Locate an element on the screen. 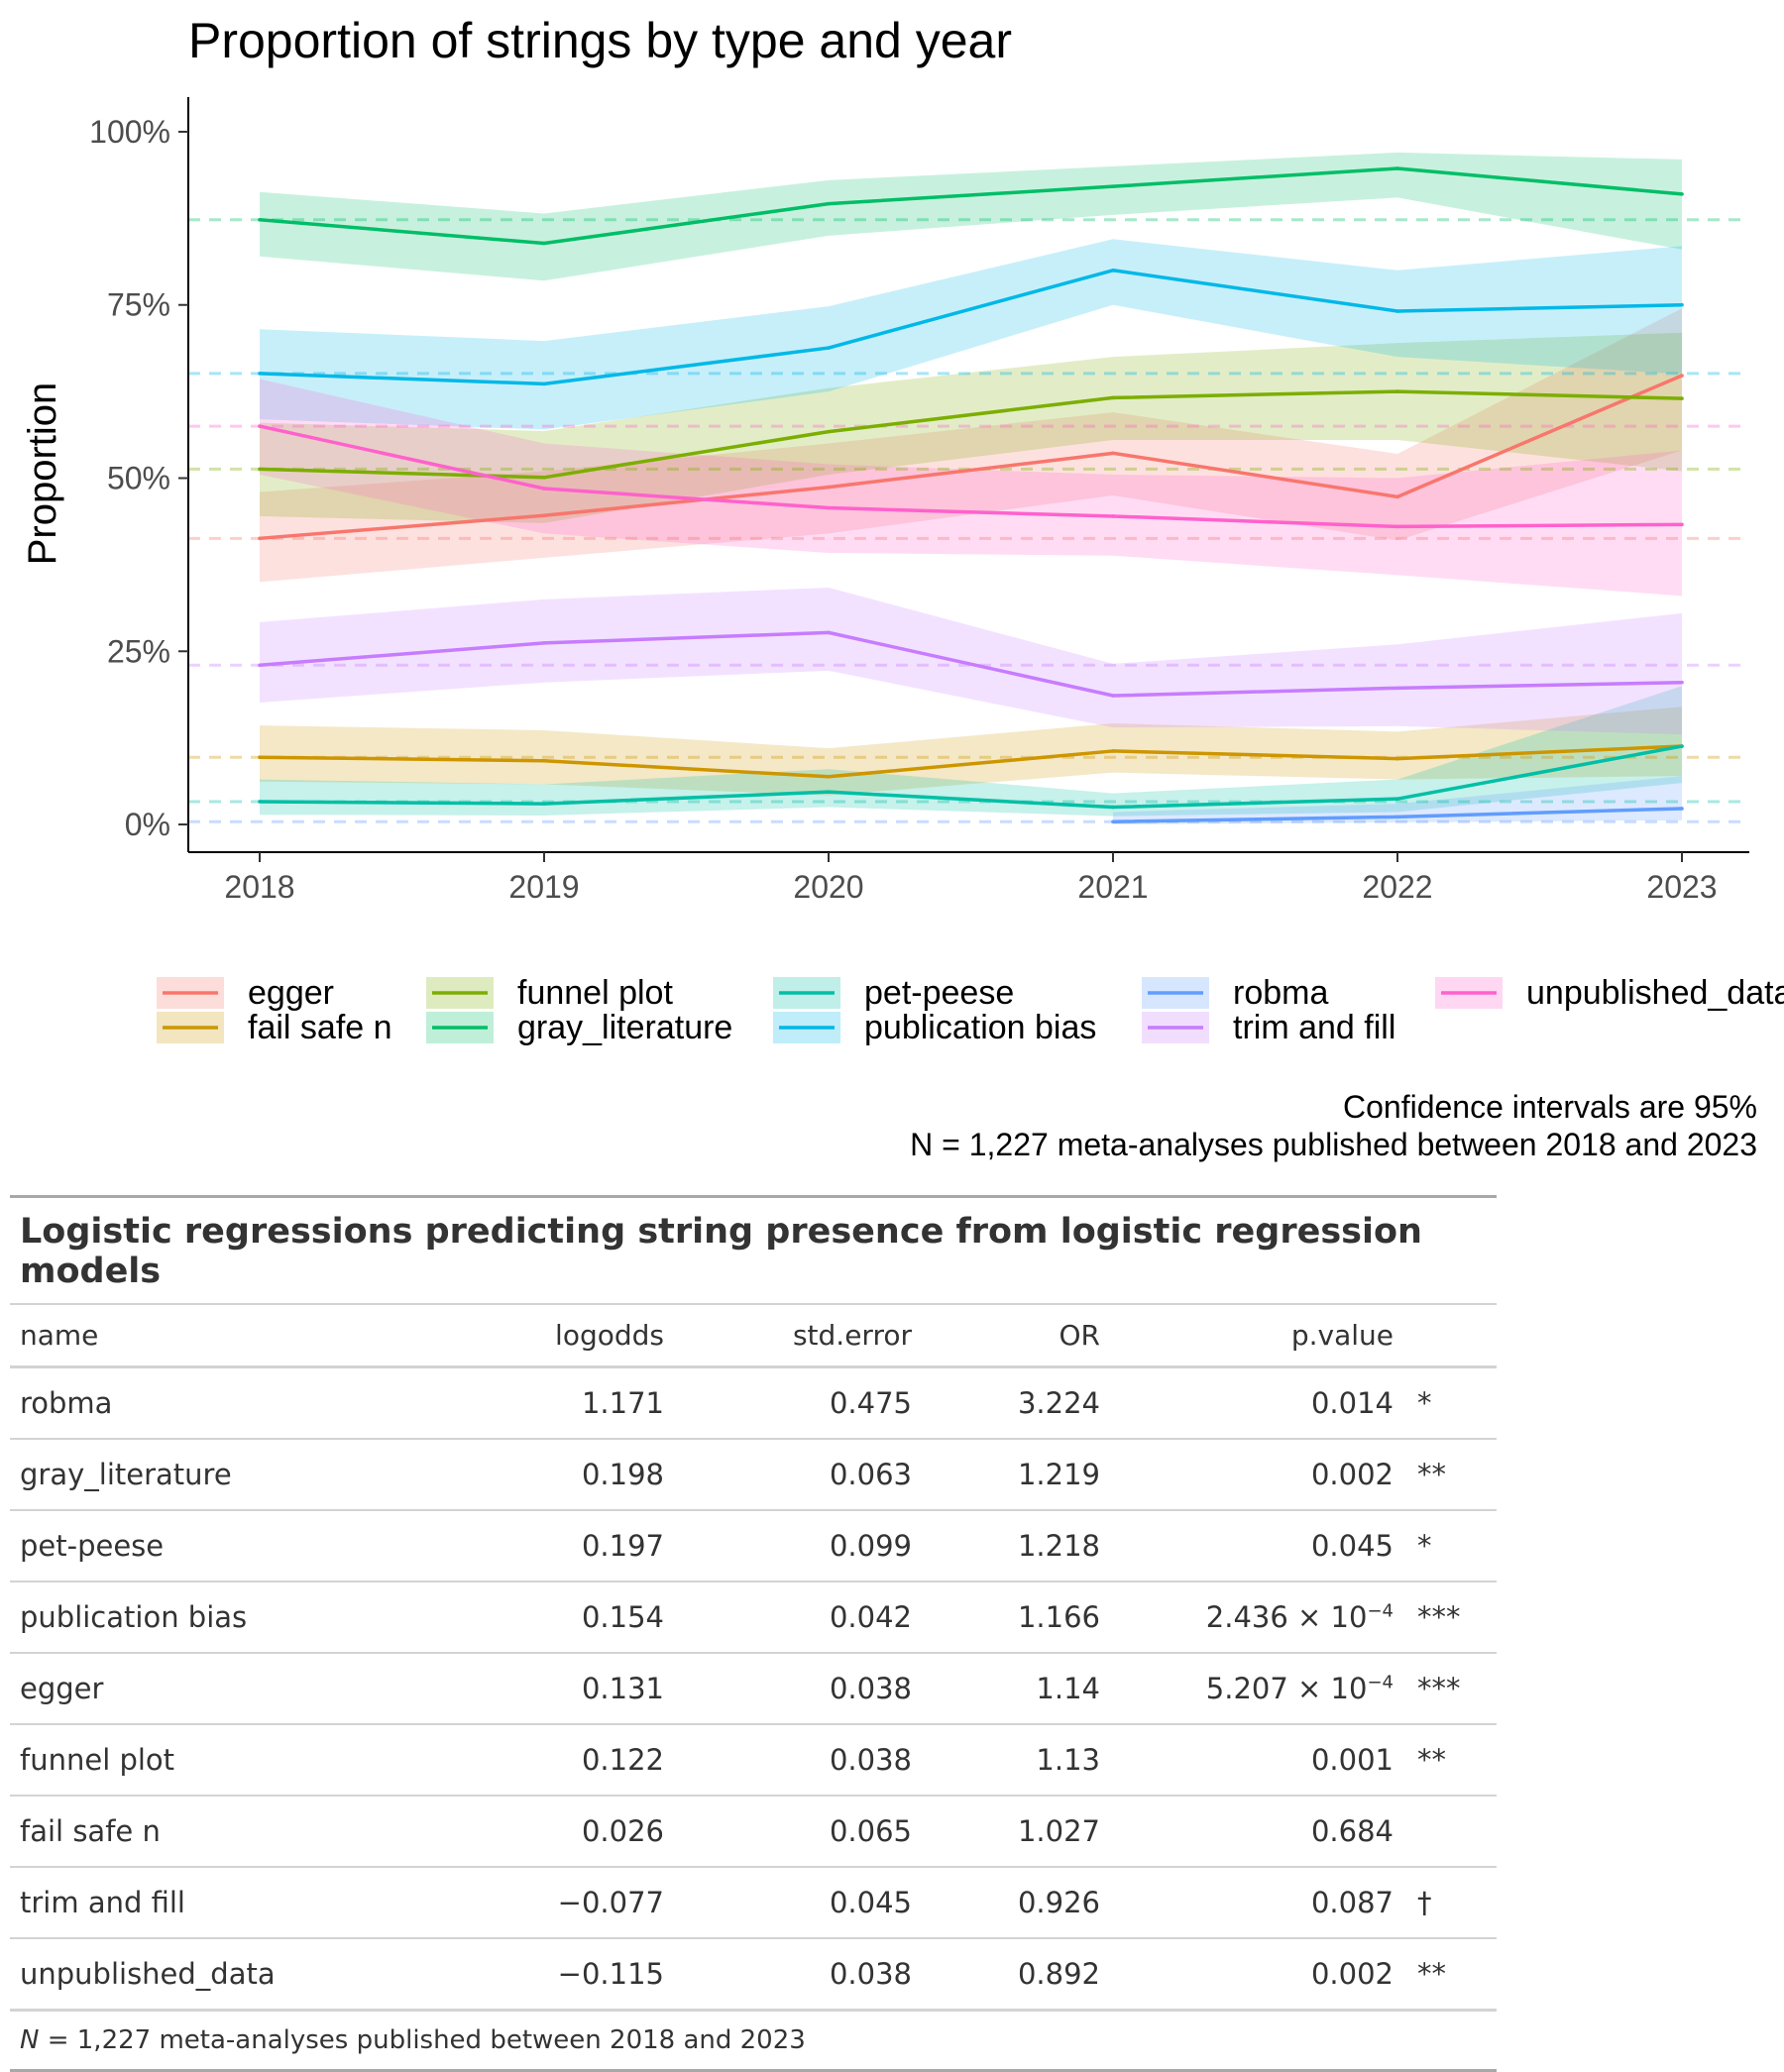  cell-std-error: 0.099 is located at coordinates (798, 1546).